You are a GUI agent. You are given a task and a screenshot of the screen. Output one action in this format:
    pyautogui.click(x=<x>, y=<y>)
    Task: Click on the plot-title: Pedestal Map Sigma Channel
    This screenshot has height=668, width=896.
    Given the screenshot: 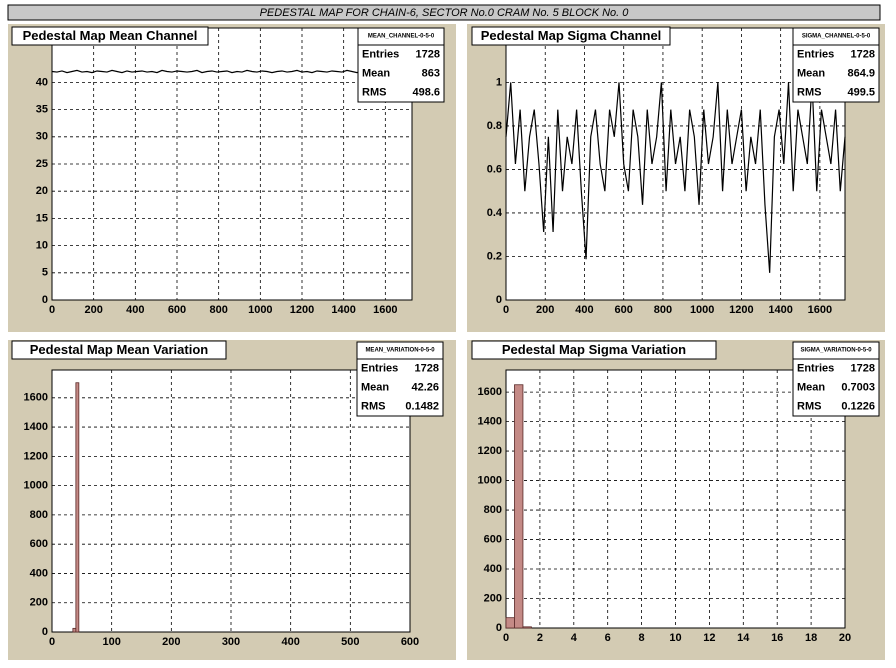 What is the action you would take?
    pyautogui.click(x=571, y=35)
    